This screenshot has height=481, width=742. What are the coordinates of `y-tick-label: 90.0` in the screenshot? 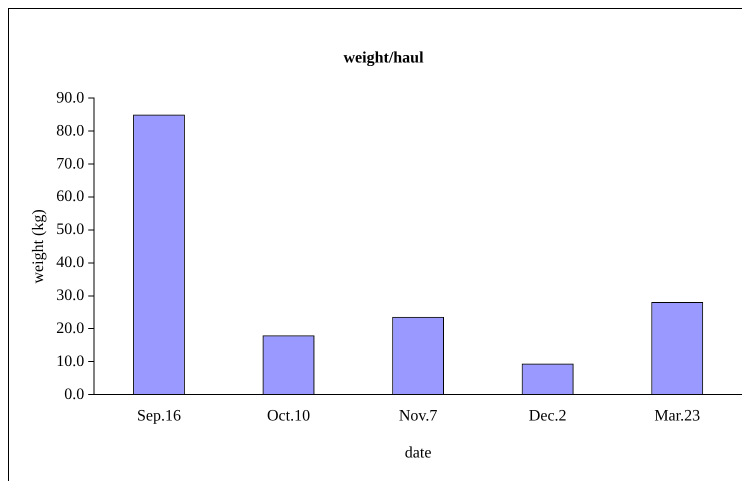 It's located at (70, 97).